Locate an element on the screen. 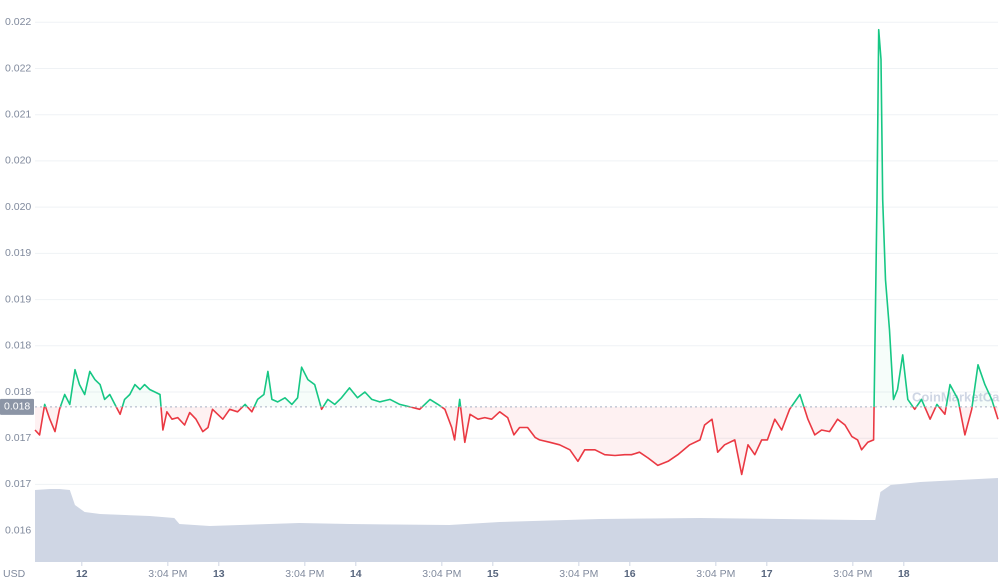 The width and height of the screenshot is (1000, 582). price-line-down is located at coordinates (516, 441).